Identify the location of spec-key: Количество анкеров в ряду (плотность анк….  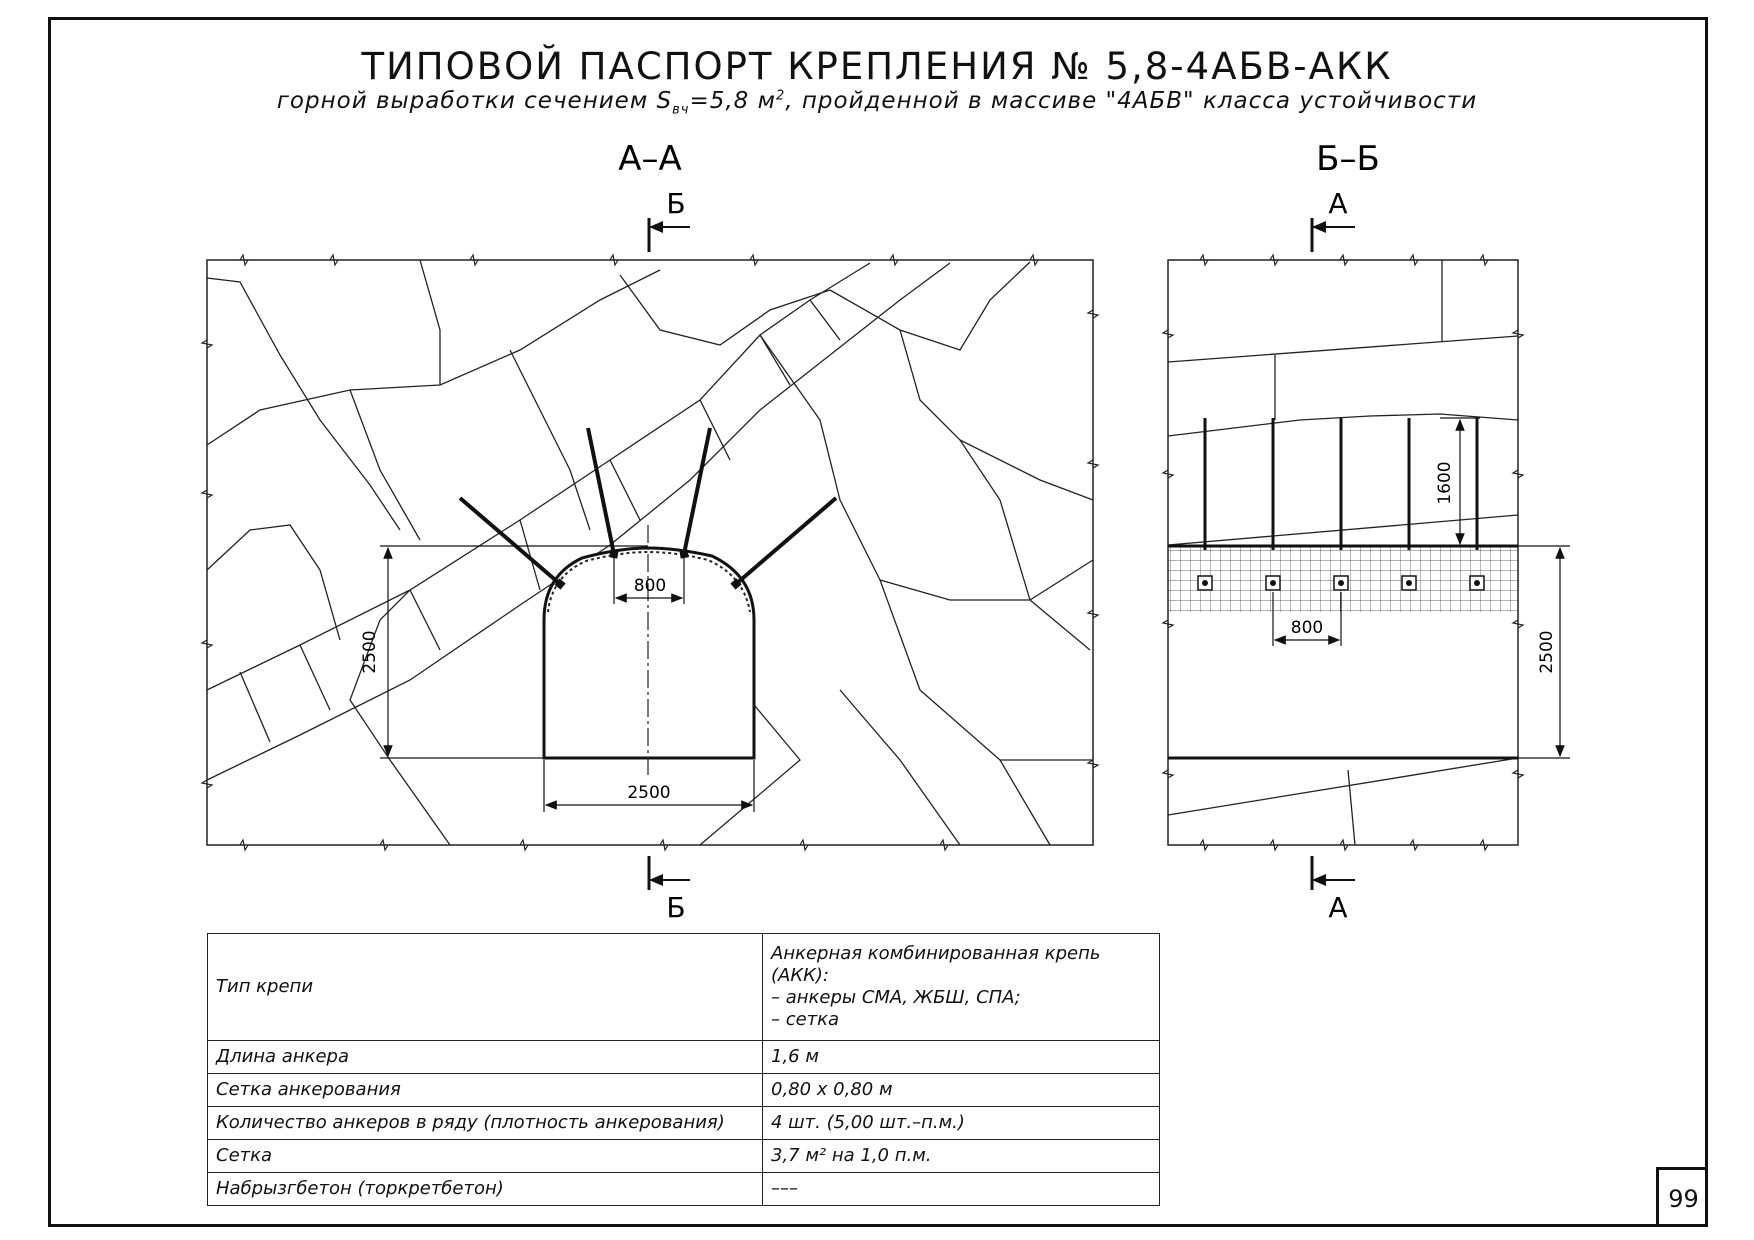
(485, 1123).